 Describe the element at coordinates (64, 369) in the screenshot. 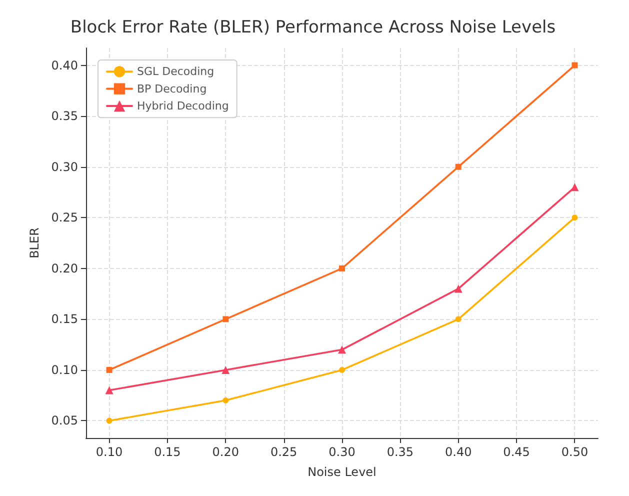

I see `y-tick-label: 0.10` at that location.